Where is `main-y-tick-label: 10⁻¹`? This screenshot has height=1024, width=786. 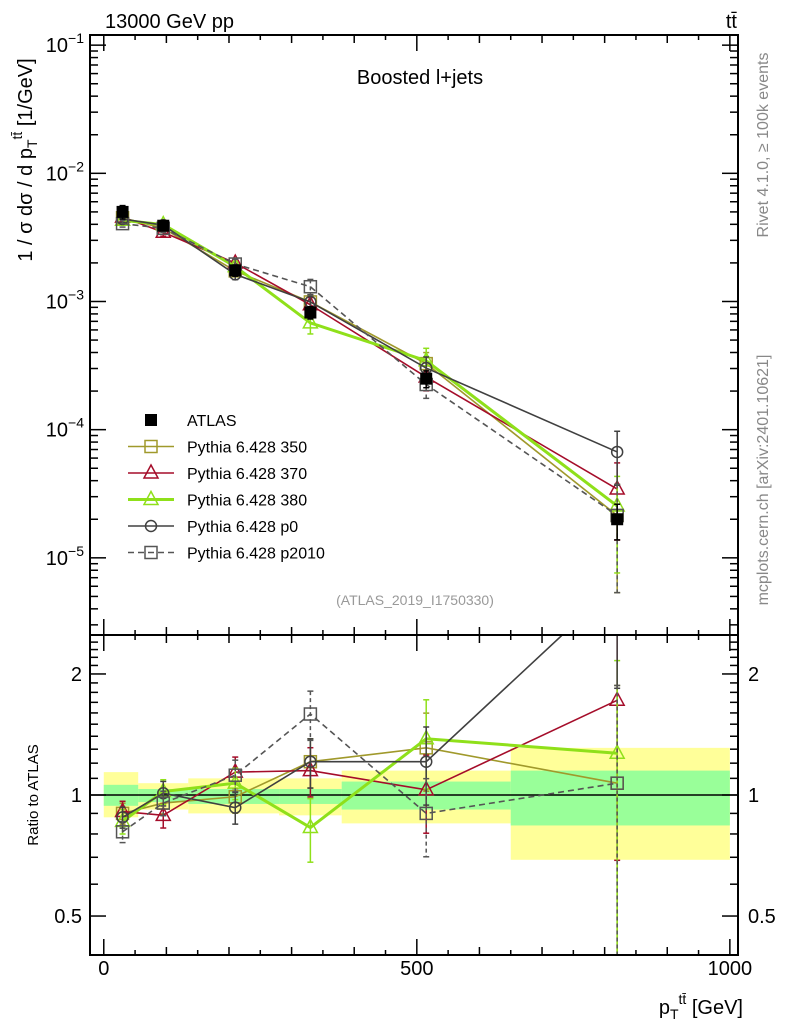
main-y-tick-label: 10⁻¹ is located at coordinates (65, 43).